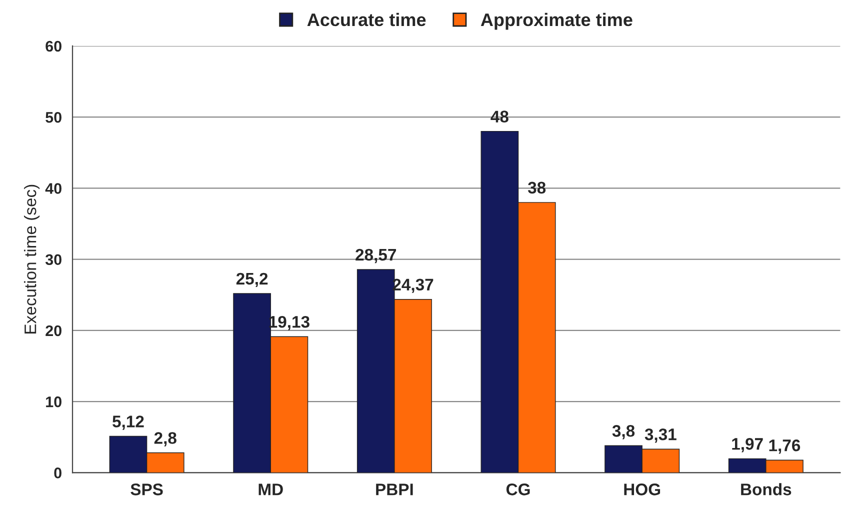 The height and width of the screenshot is (511, 853). What do you see at coordinates (32, 259) in the screenshot?
I see `y-axis-title: Execution time (sec)` at bounding box center [32, 259].